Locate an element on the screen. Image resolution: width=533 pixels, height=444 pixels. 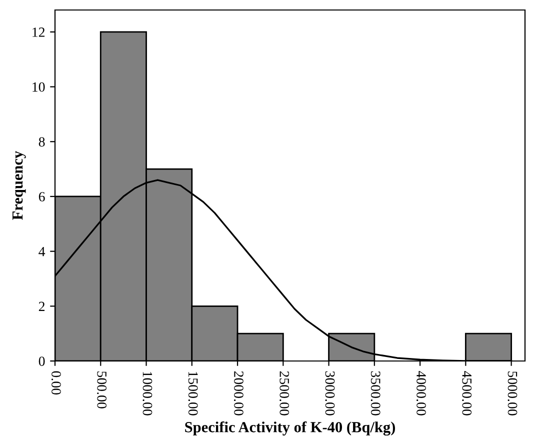
x-tick-label: 2500.00 is located at coordinates (285, 393).